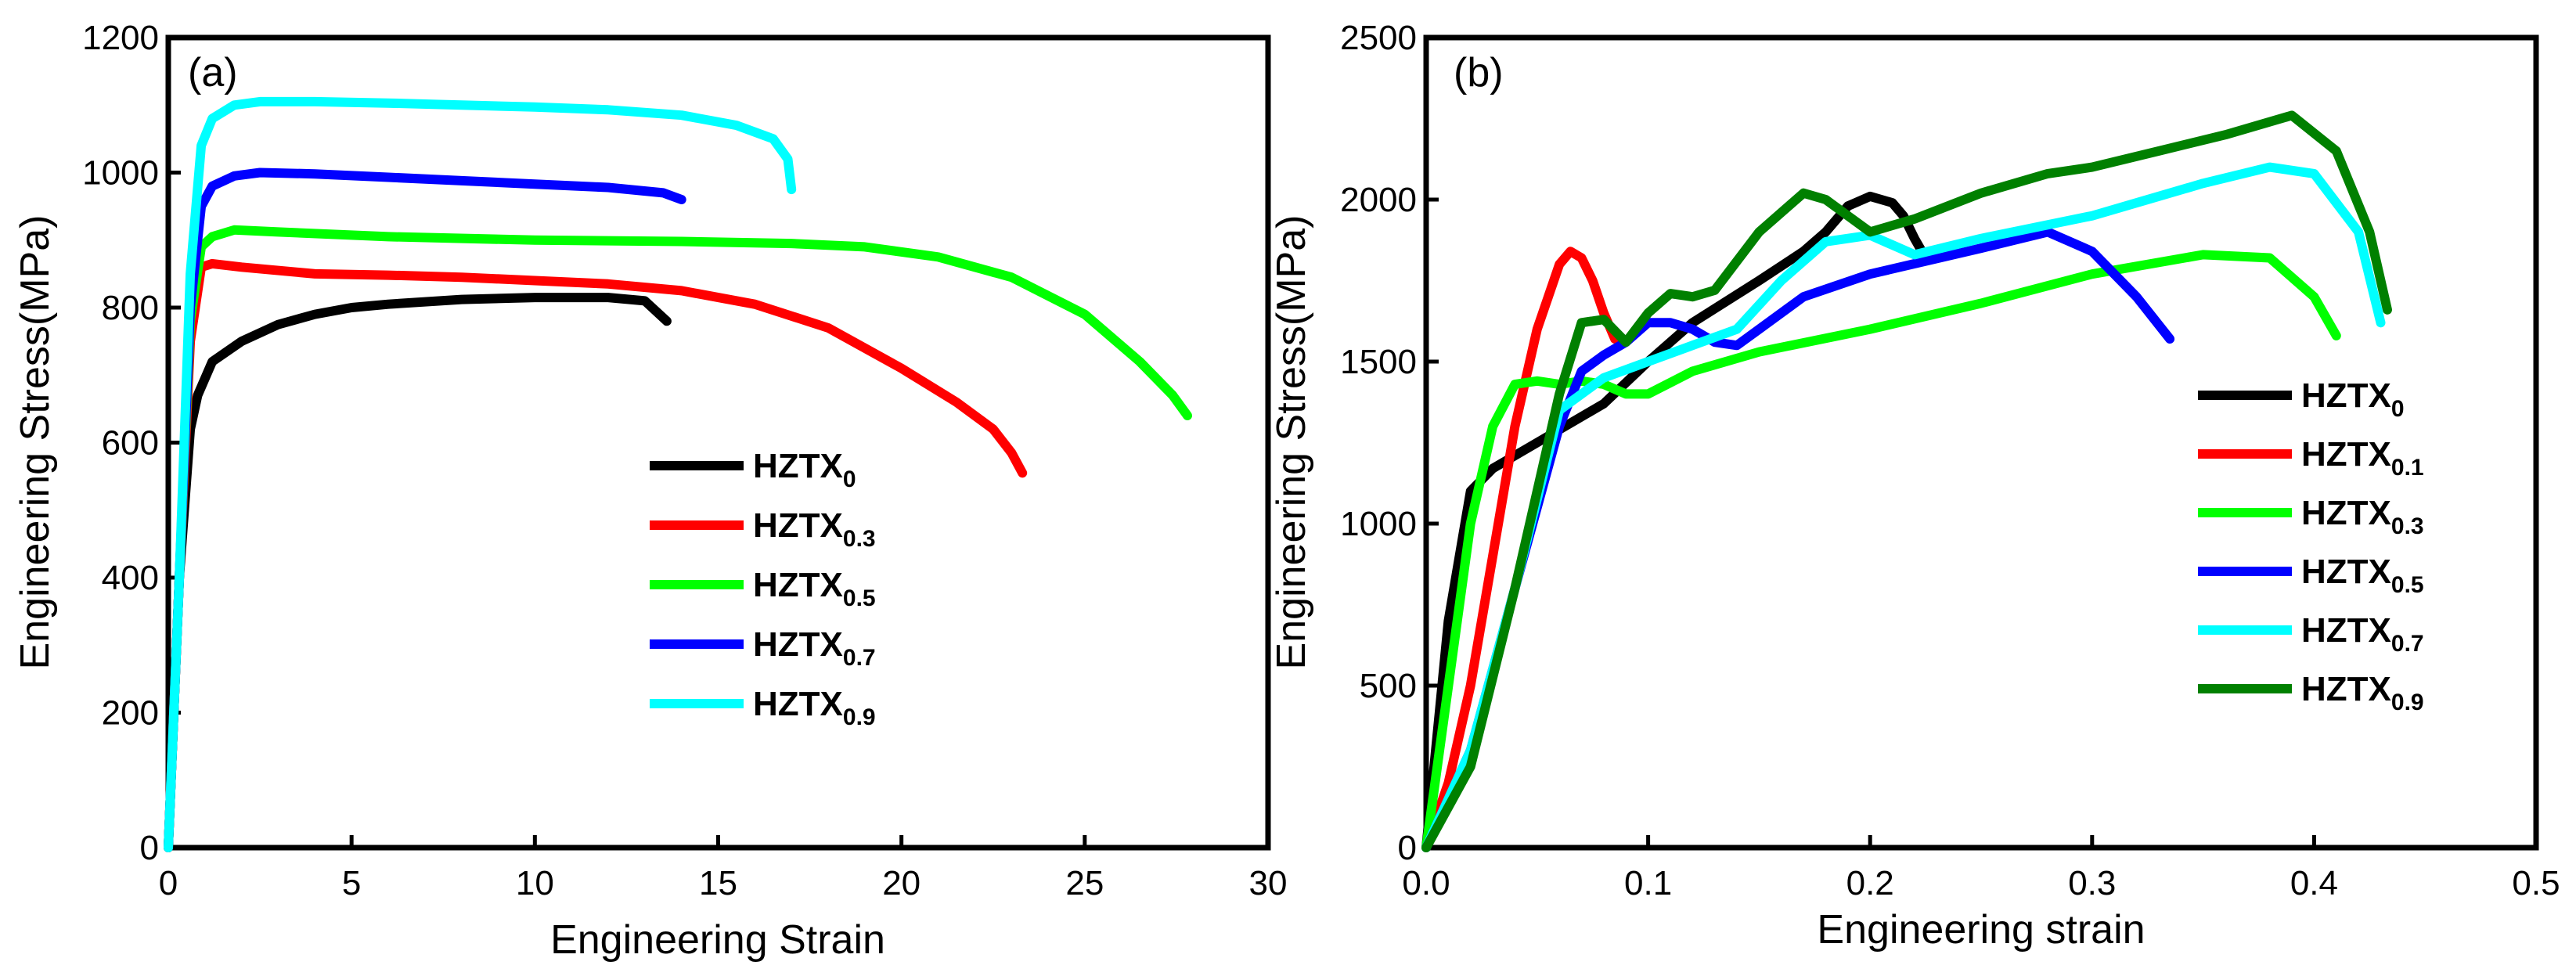 This screenshot has width=2576, height=976. I want to click on x-tick-label: 0, so click(168, 883).